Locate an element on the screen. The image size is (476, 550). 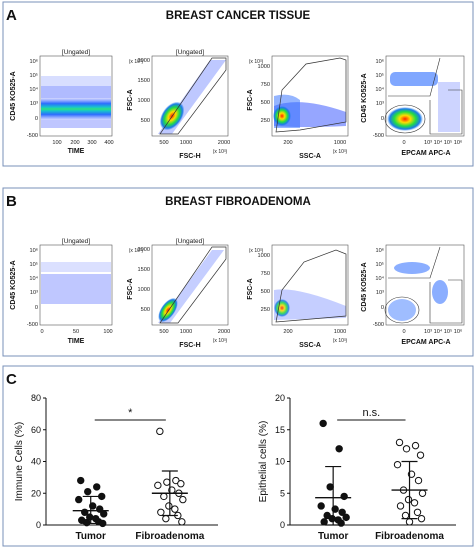
plot-b3-xlabel: SSC-A is located at coordinates (310, 345).